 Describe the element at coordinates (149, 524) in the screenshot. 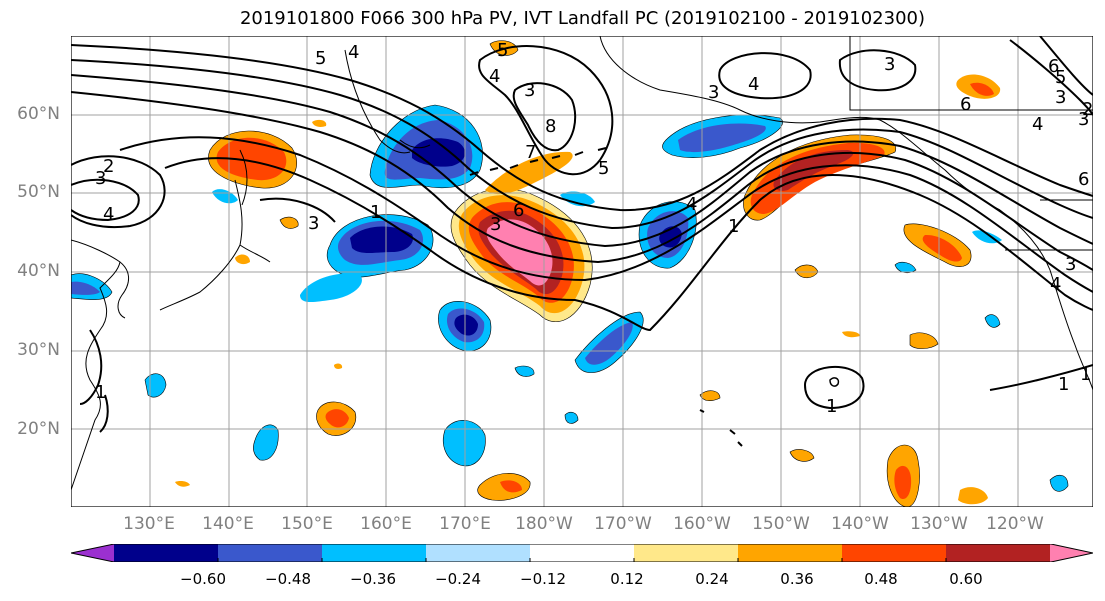

I see `lon-label-130e: 130°E` at that location.